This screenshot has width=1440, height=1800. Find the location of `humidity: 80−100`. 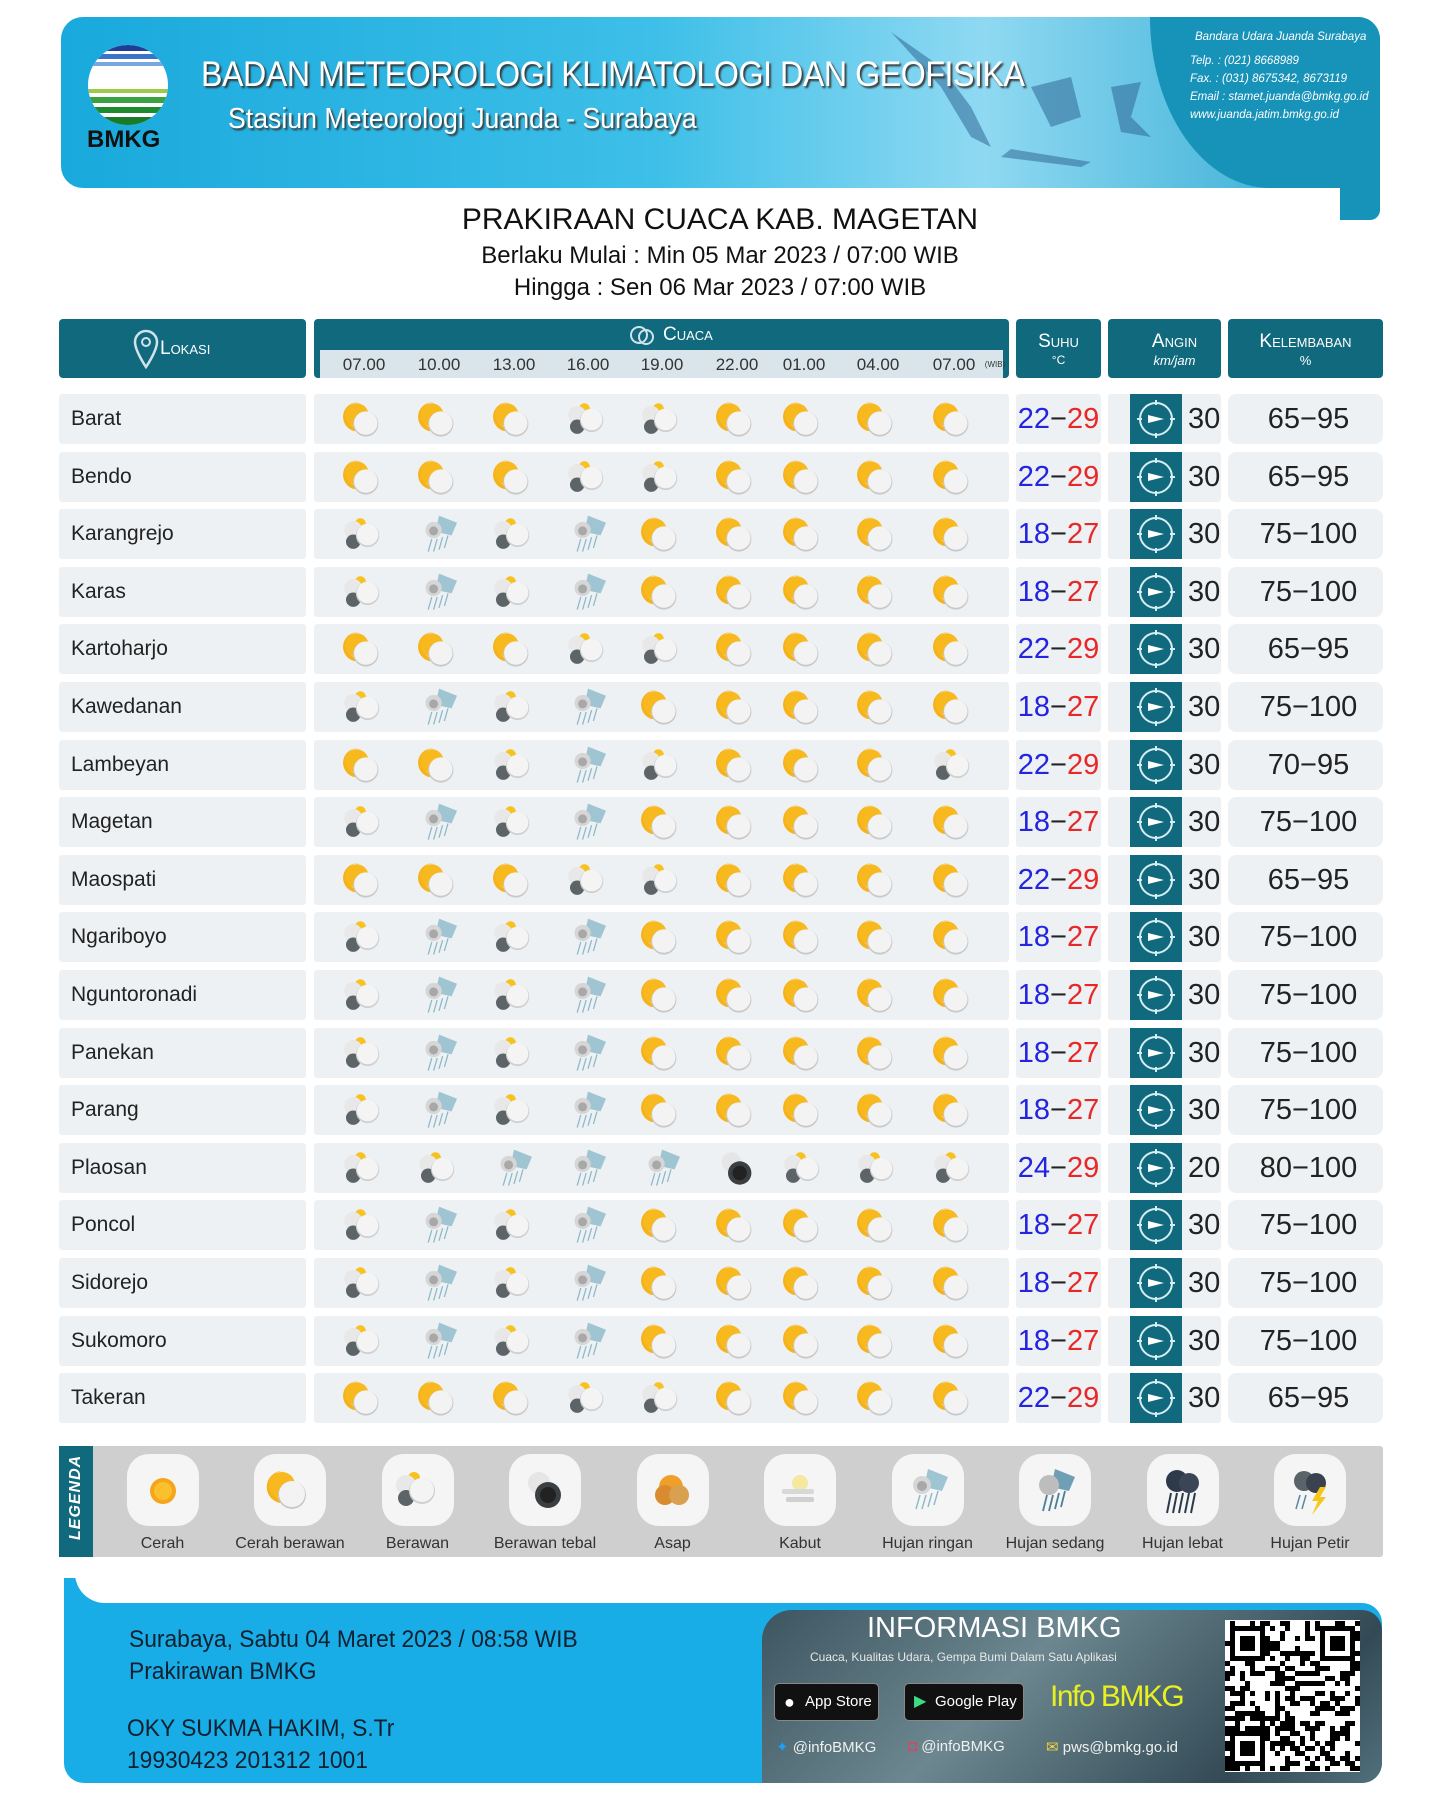

humidity: 80−100 is located at coordinates (1305, 1167).